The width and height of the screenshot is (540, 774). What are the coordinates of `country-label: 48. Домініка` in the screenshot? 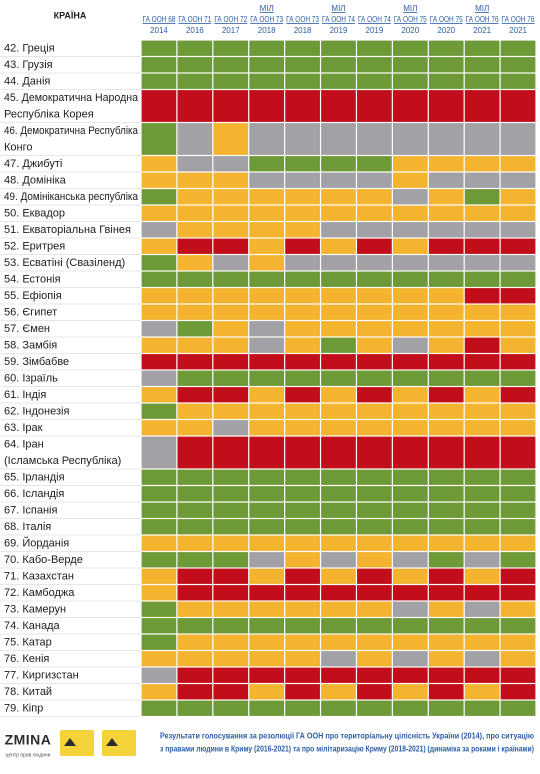 It's located at (35, 181).